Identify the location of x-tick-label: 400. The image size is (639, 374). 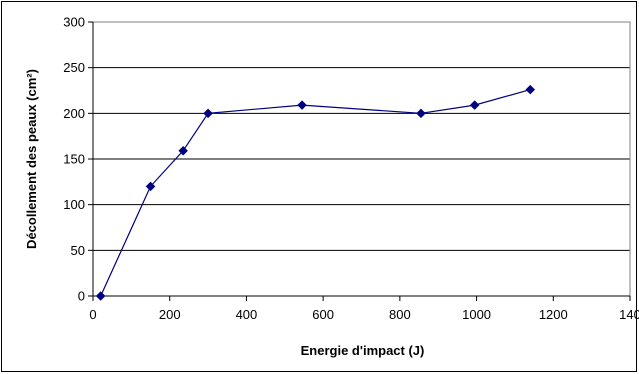
(247, 314).